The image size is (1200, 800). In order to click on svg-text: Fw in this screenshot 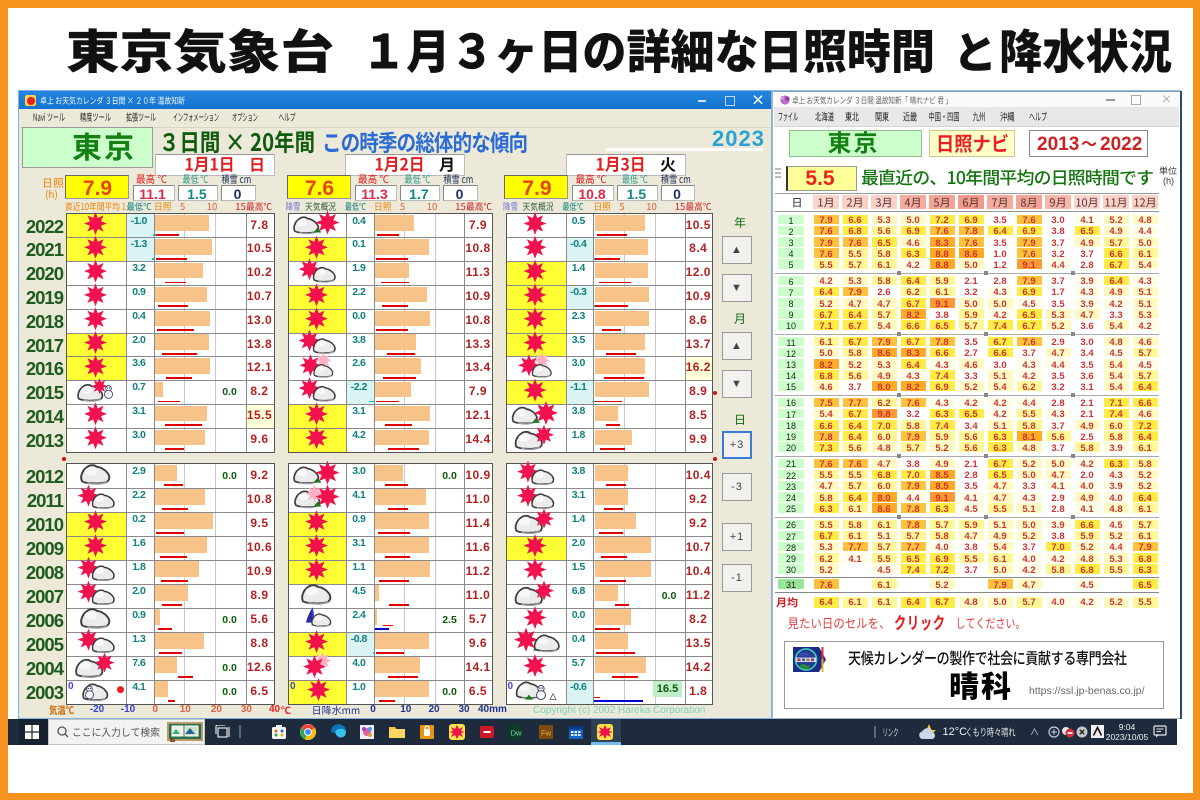, I will do `click(546, 733)`.